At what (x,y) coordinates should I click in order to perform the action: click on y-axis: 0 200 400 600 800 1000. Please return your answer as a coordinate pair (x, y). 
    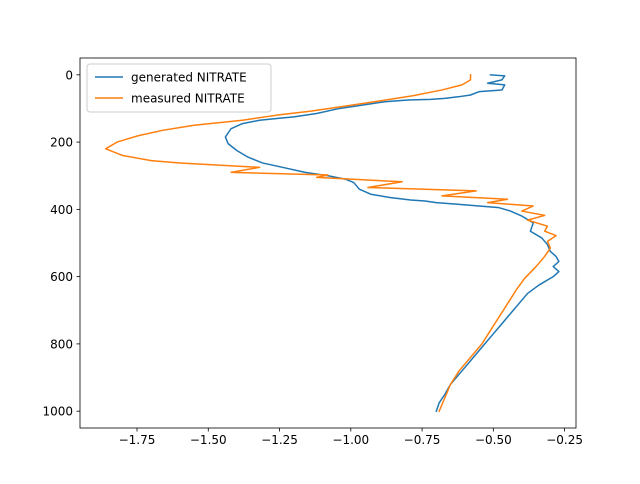
    Looking at the image, I should click on (61, 243).